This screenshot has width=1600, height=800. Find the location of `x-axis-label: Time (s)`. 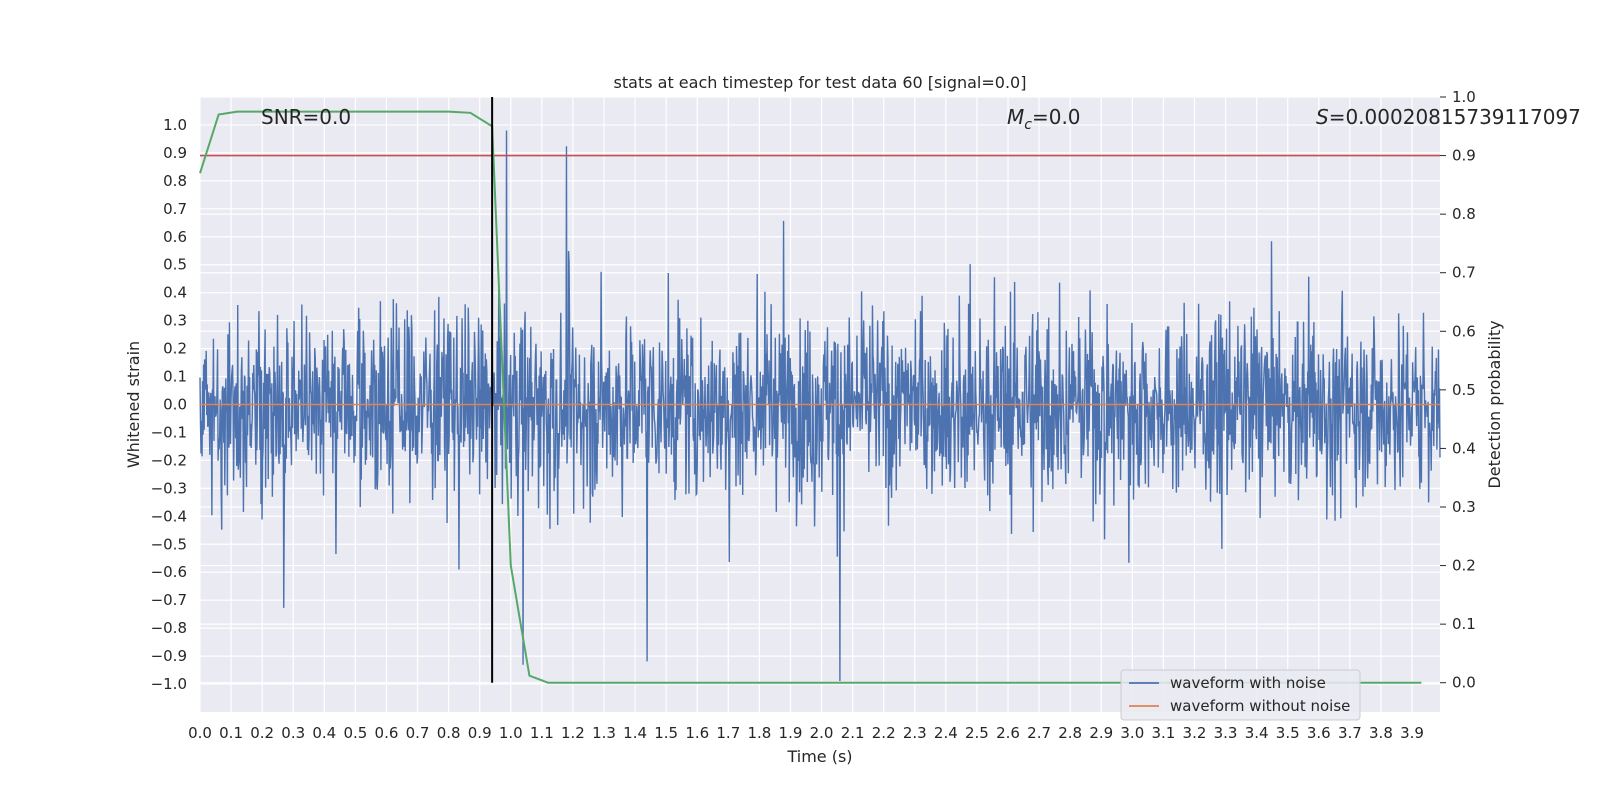

x-axis-label: Time (s) is located at coordinates (819, 756).